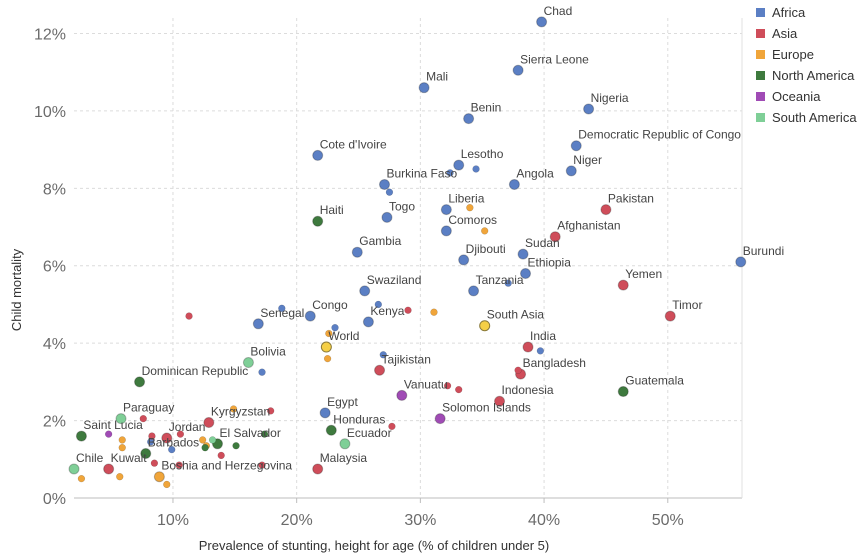 The image size is (862, 557). I want to click on point-label: Congo, so click(330, 305).